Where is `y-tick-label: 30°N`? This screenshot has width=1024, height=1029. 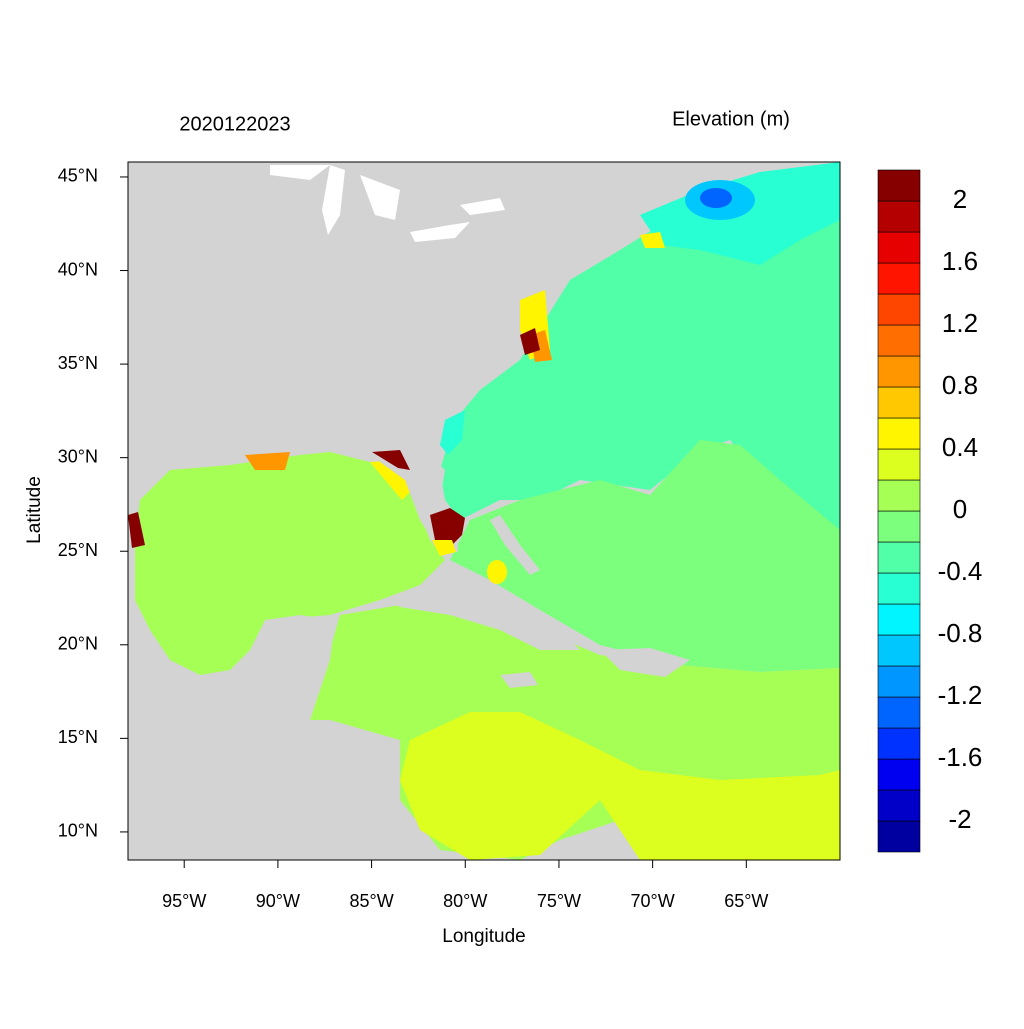 y-tick-label: 30°N is located at coordinates (78, 456).